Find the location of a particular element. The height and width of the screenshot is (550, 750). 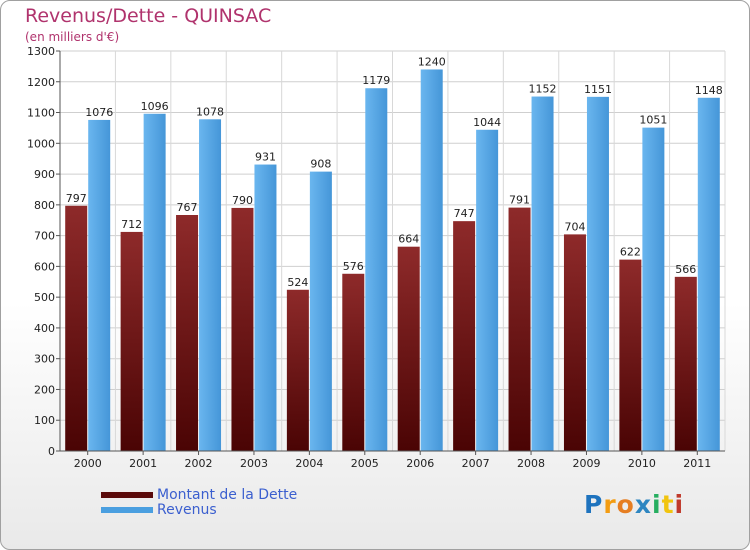

bar-dette-2000 is located at coordinates (76, 328).